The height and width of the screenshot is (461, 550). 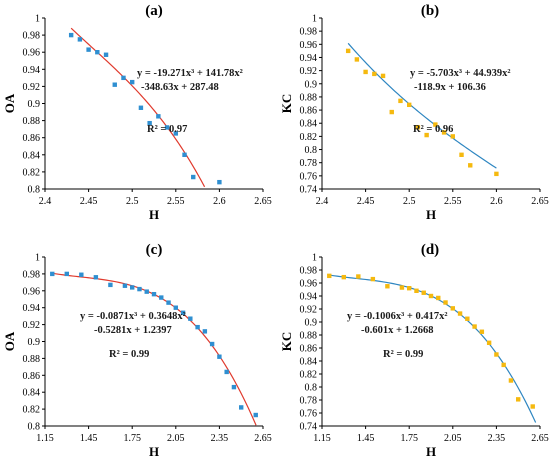 I want to click on x-tick-label: 2.55, so click(x=176, y=201).